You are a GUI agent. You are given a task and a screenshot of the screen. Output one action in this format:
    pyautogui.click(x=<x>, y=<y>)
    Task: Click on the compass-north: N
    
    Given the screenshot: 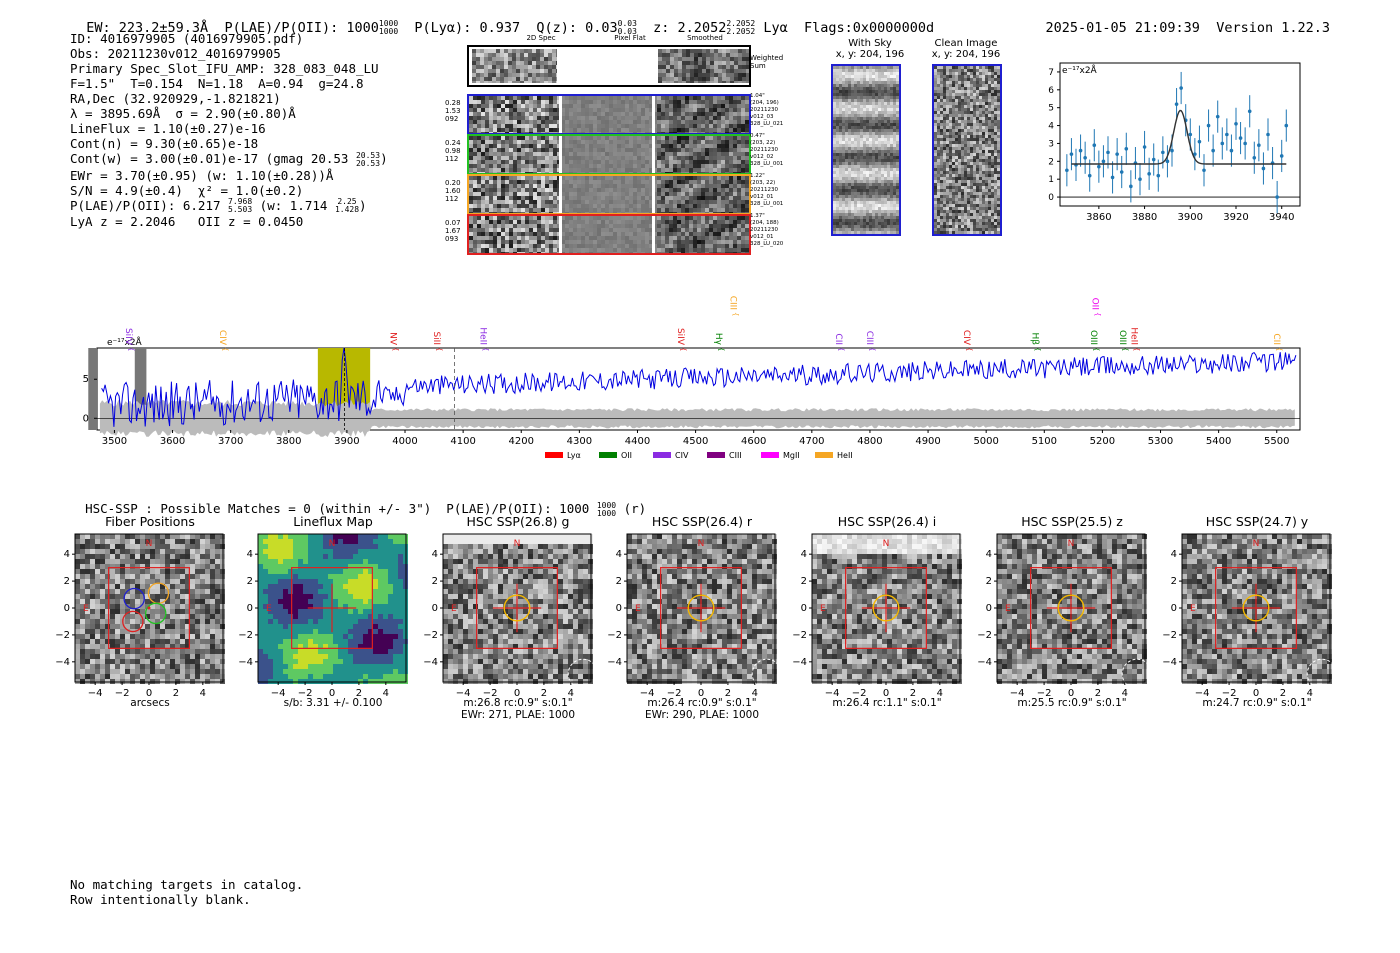 What is the action you would take?
    pyautogui.click(x=517, y=544)
    